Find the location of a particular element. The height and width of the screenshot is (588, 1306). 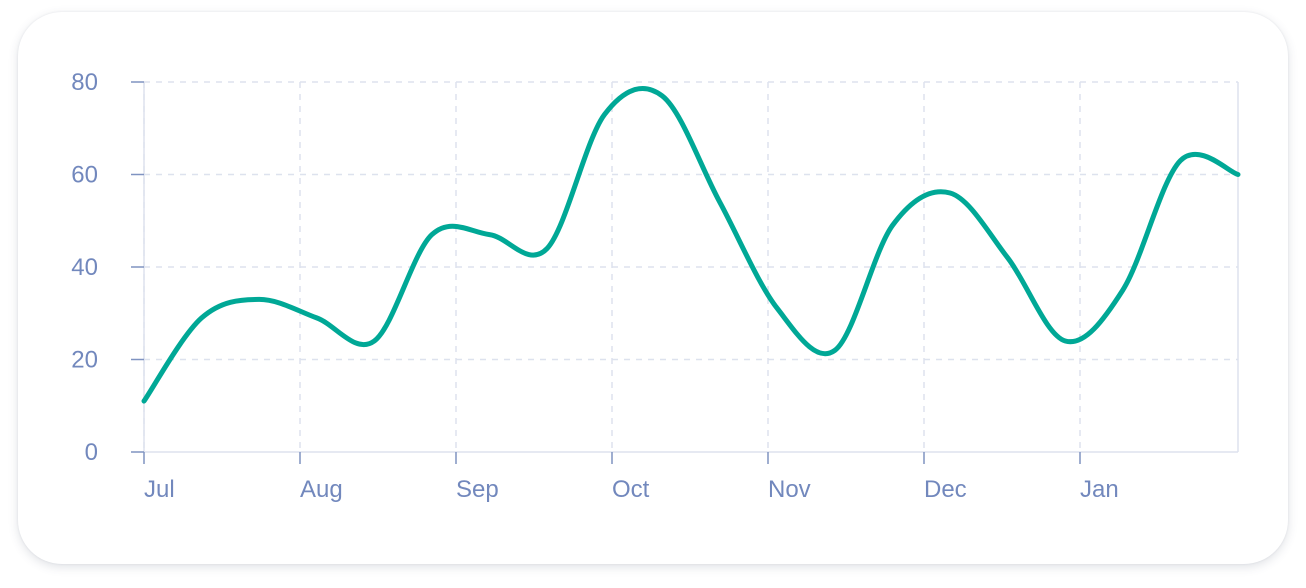

x-tick-label: Oct is located at coordinates (631, 489).